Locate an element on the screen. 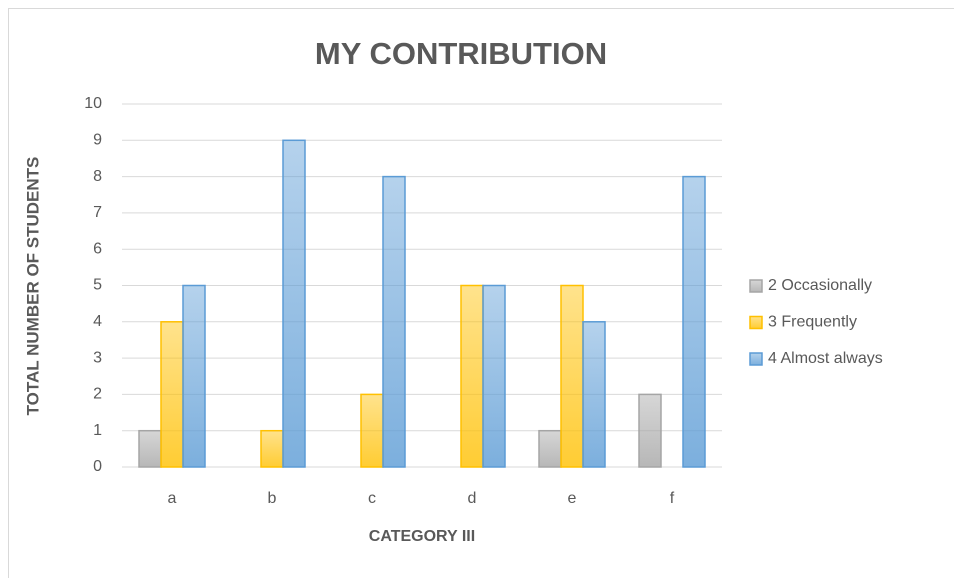 This screenshot has height=578, width=954. legend-label: 4 Almost always is located at coordinates (825, 358).